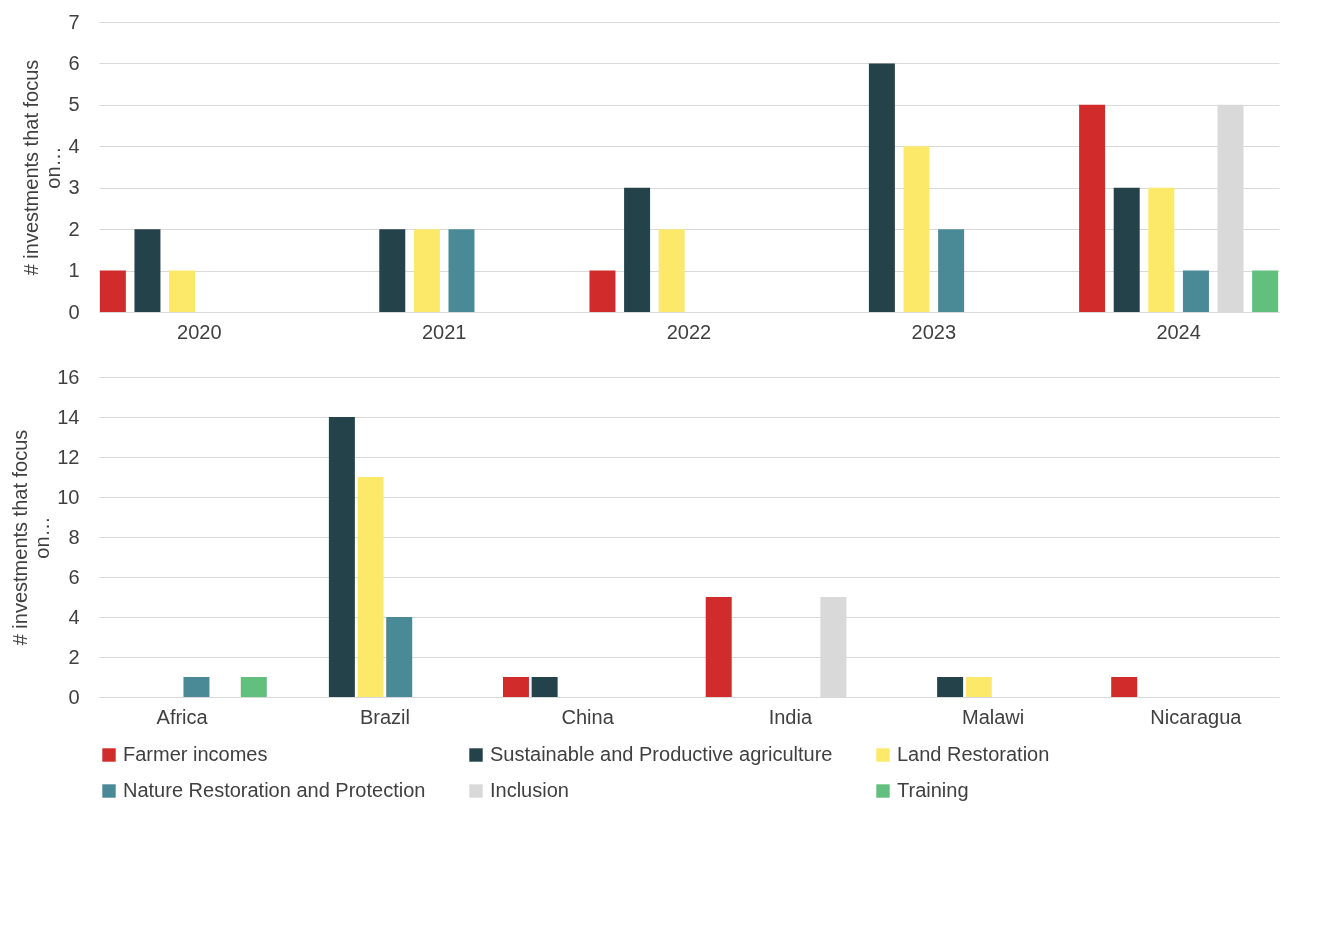  Describe the element at coordinates (68, 456) in the screenshot. I see `y-tick-label: 12` at that location.